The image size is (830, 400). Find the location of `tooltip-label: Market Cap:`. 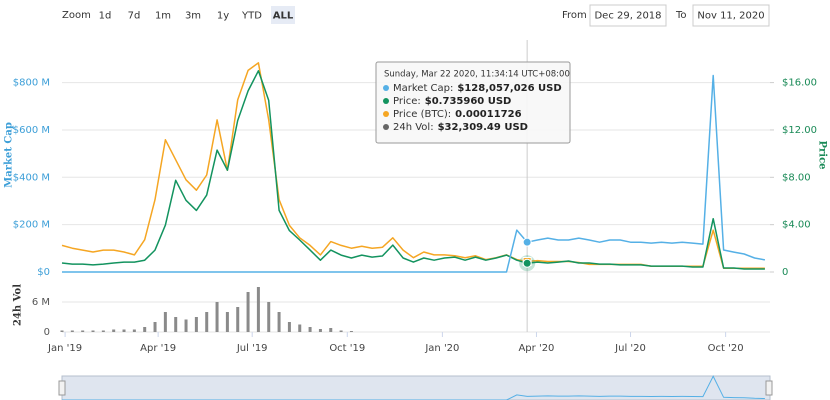

tooltip-label: Market Cap: is located at coordinates (423, 88).